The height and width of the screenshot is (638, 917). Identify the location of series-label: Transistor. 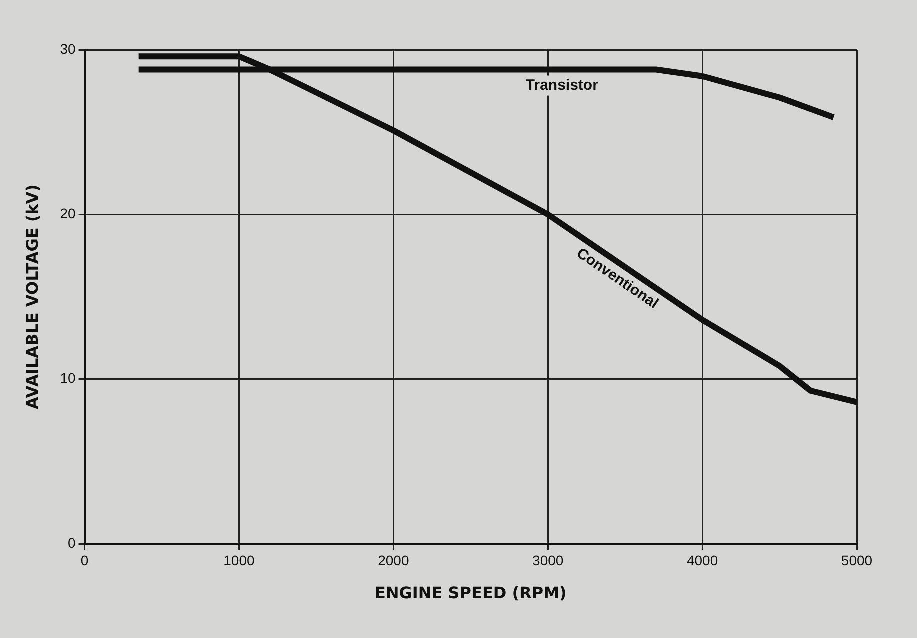
(562, 85).